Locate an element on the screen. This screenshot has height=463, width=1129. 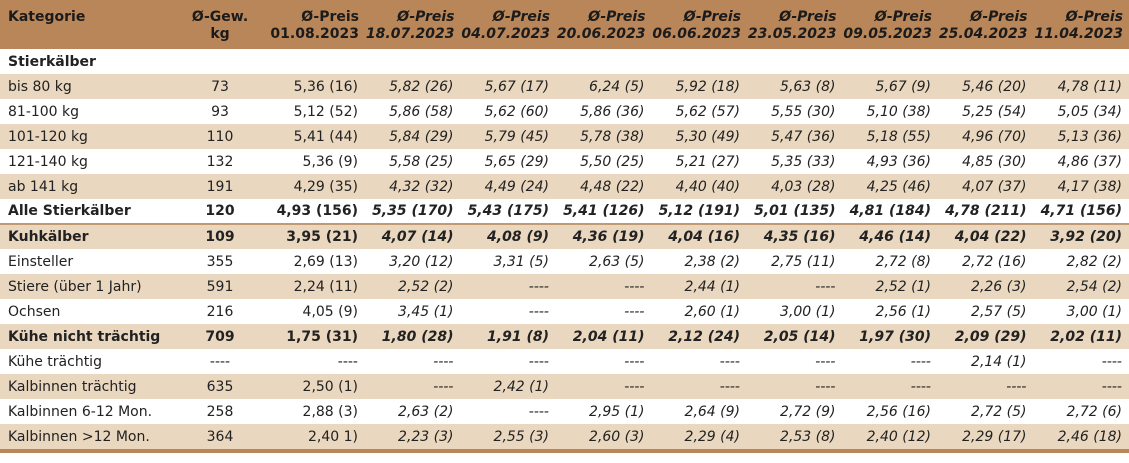
price-cell: 4,86 (37) is located at coordinates (1089, 161).